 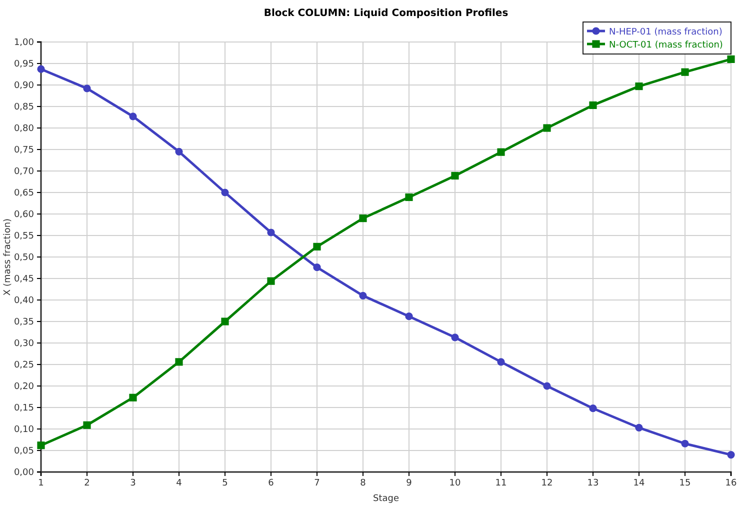 I want to click on y-tick-label: 0,25, so click(x=24, y=365).